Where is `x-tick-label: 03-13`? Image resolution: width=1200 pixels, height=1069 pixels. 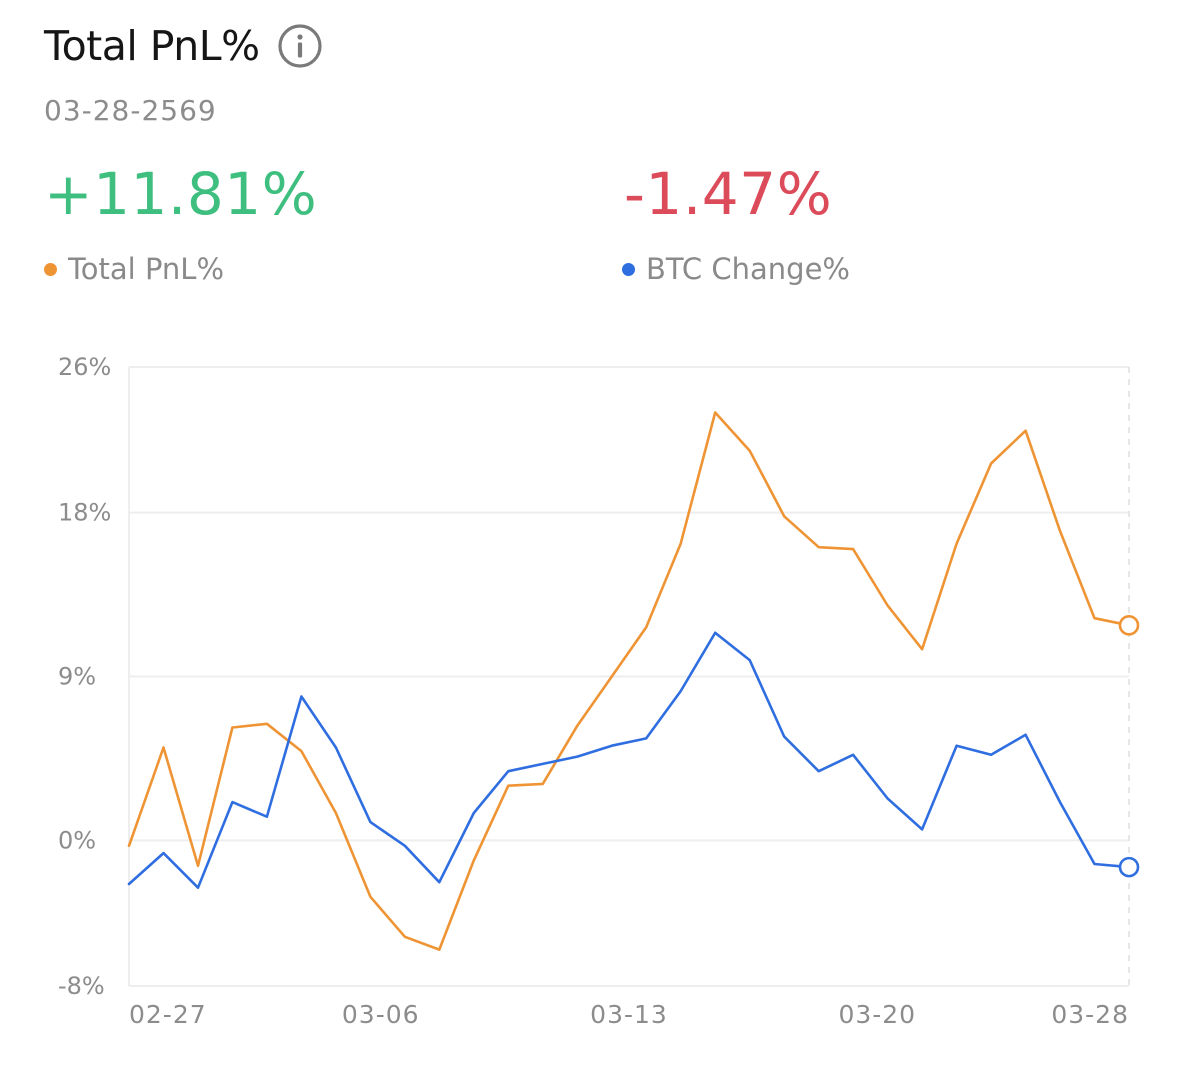 x-tick-label: 03-13 is located at coordinates (629, 1014).